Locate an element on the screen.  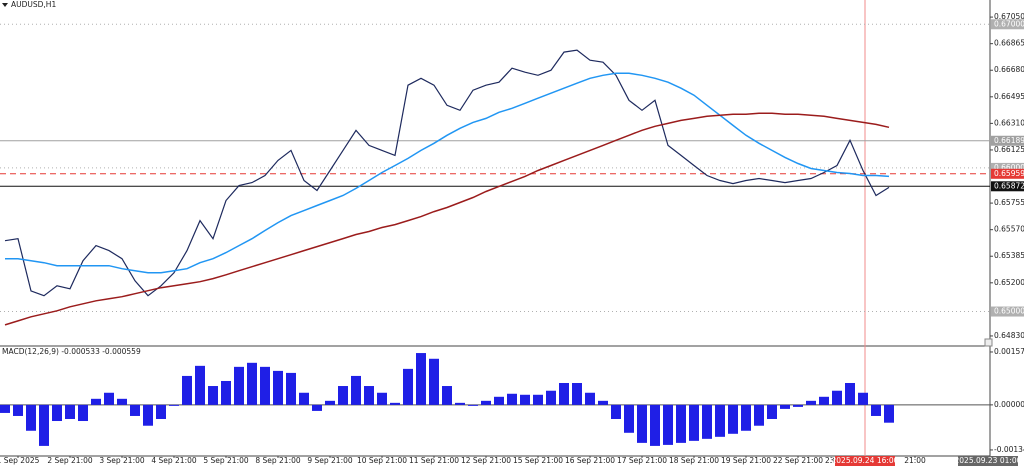
x-tick-label: 1 Sep 2025 is located at coordinates (20, 460).